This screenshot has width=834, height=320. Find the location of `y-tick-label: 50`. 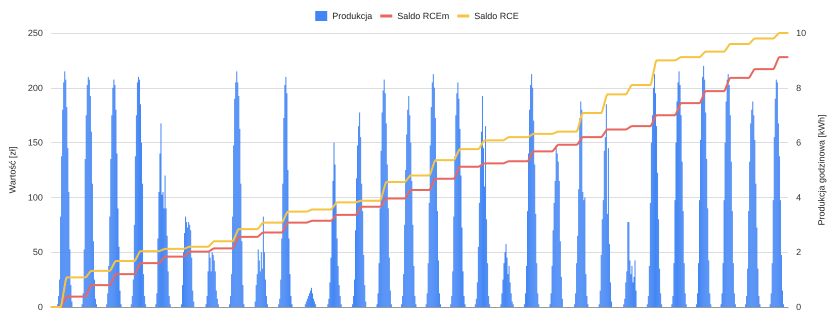

y-tick-label: 50 is located at coordinates (37, 252).